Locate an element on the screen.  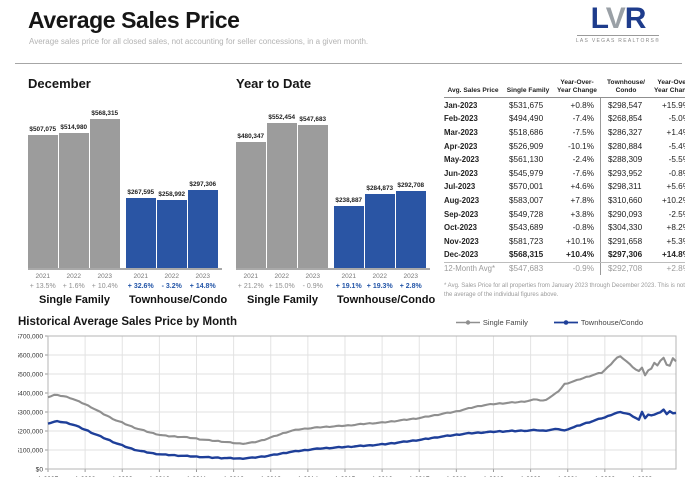
bar-single-family-2023: $568,315 is located at coordinates (105, 189).